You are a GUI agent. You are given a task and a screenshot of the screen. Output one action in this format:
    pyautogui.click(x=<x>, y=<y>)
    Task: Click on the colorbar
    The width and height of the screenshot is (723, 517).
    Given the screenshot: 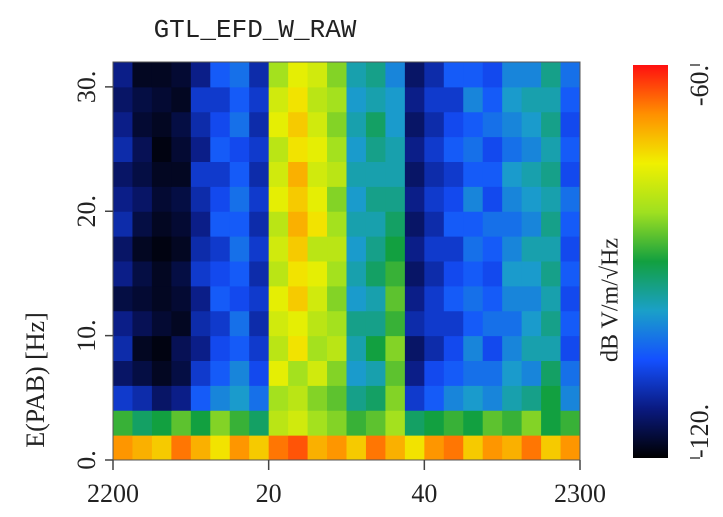 What is the action you would take?
    pyautogui.click(x=650, y=261)
    